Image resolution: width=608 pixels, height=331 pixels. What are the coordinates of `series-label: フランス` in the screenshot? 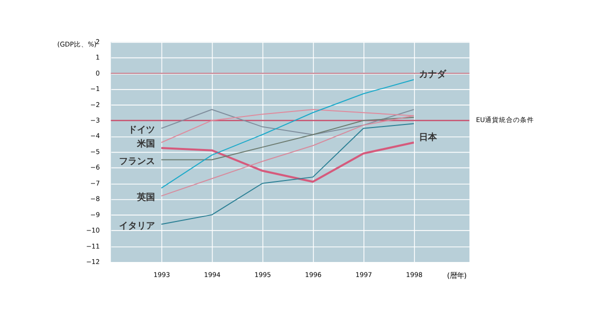 It's located at (136, 161).